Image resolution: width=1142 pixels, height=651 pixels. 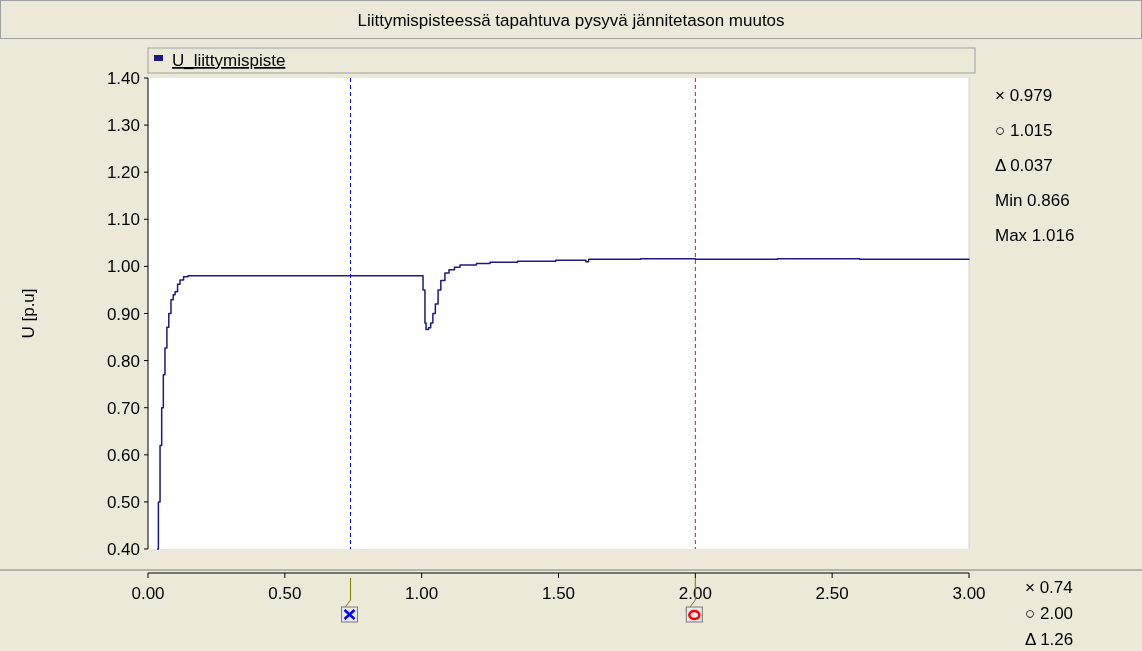 I want to click on chart-title: Liittymispisteessä tapahtuva pysyvä jännitetason muutos, so click(x=571, y=20).